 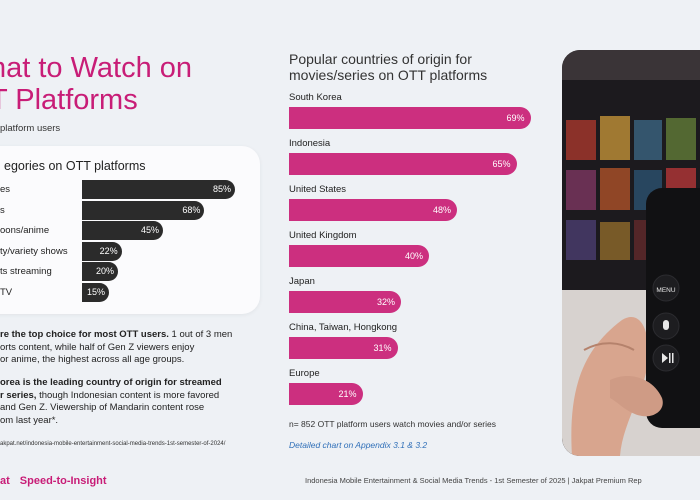 What do you see at coordinates (2, 210) in the screenshot?
I see `category-label: s` at bounding box center [2, 210].